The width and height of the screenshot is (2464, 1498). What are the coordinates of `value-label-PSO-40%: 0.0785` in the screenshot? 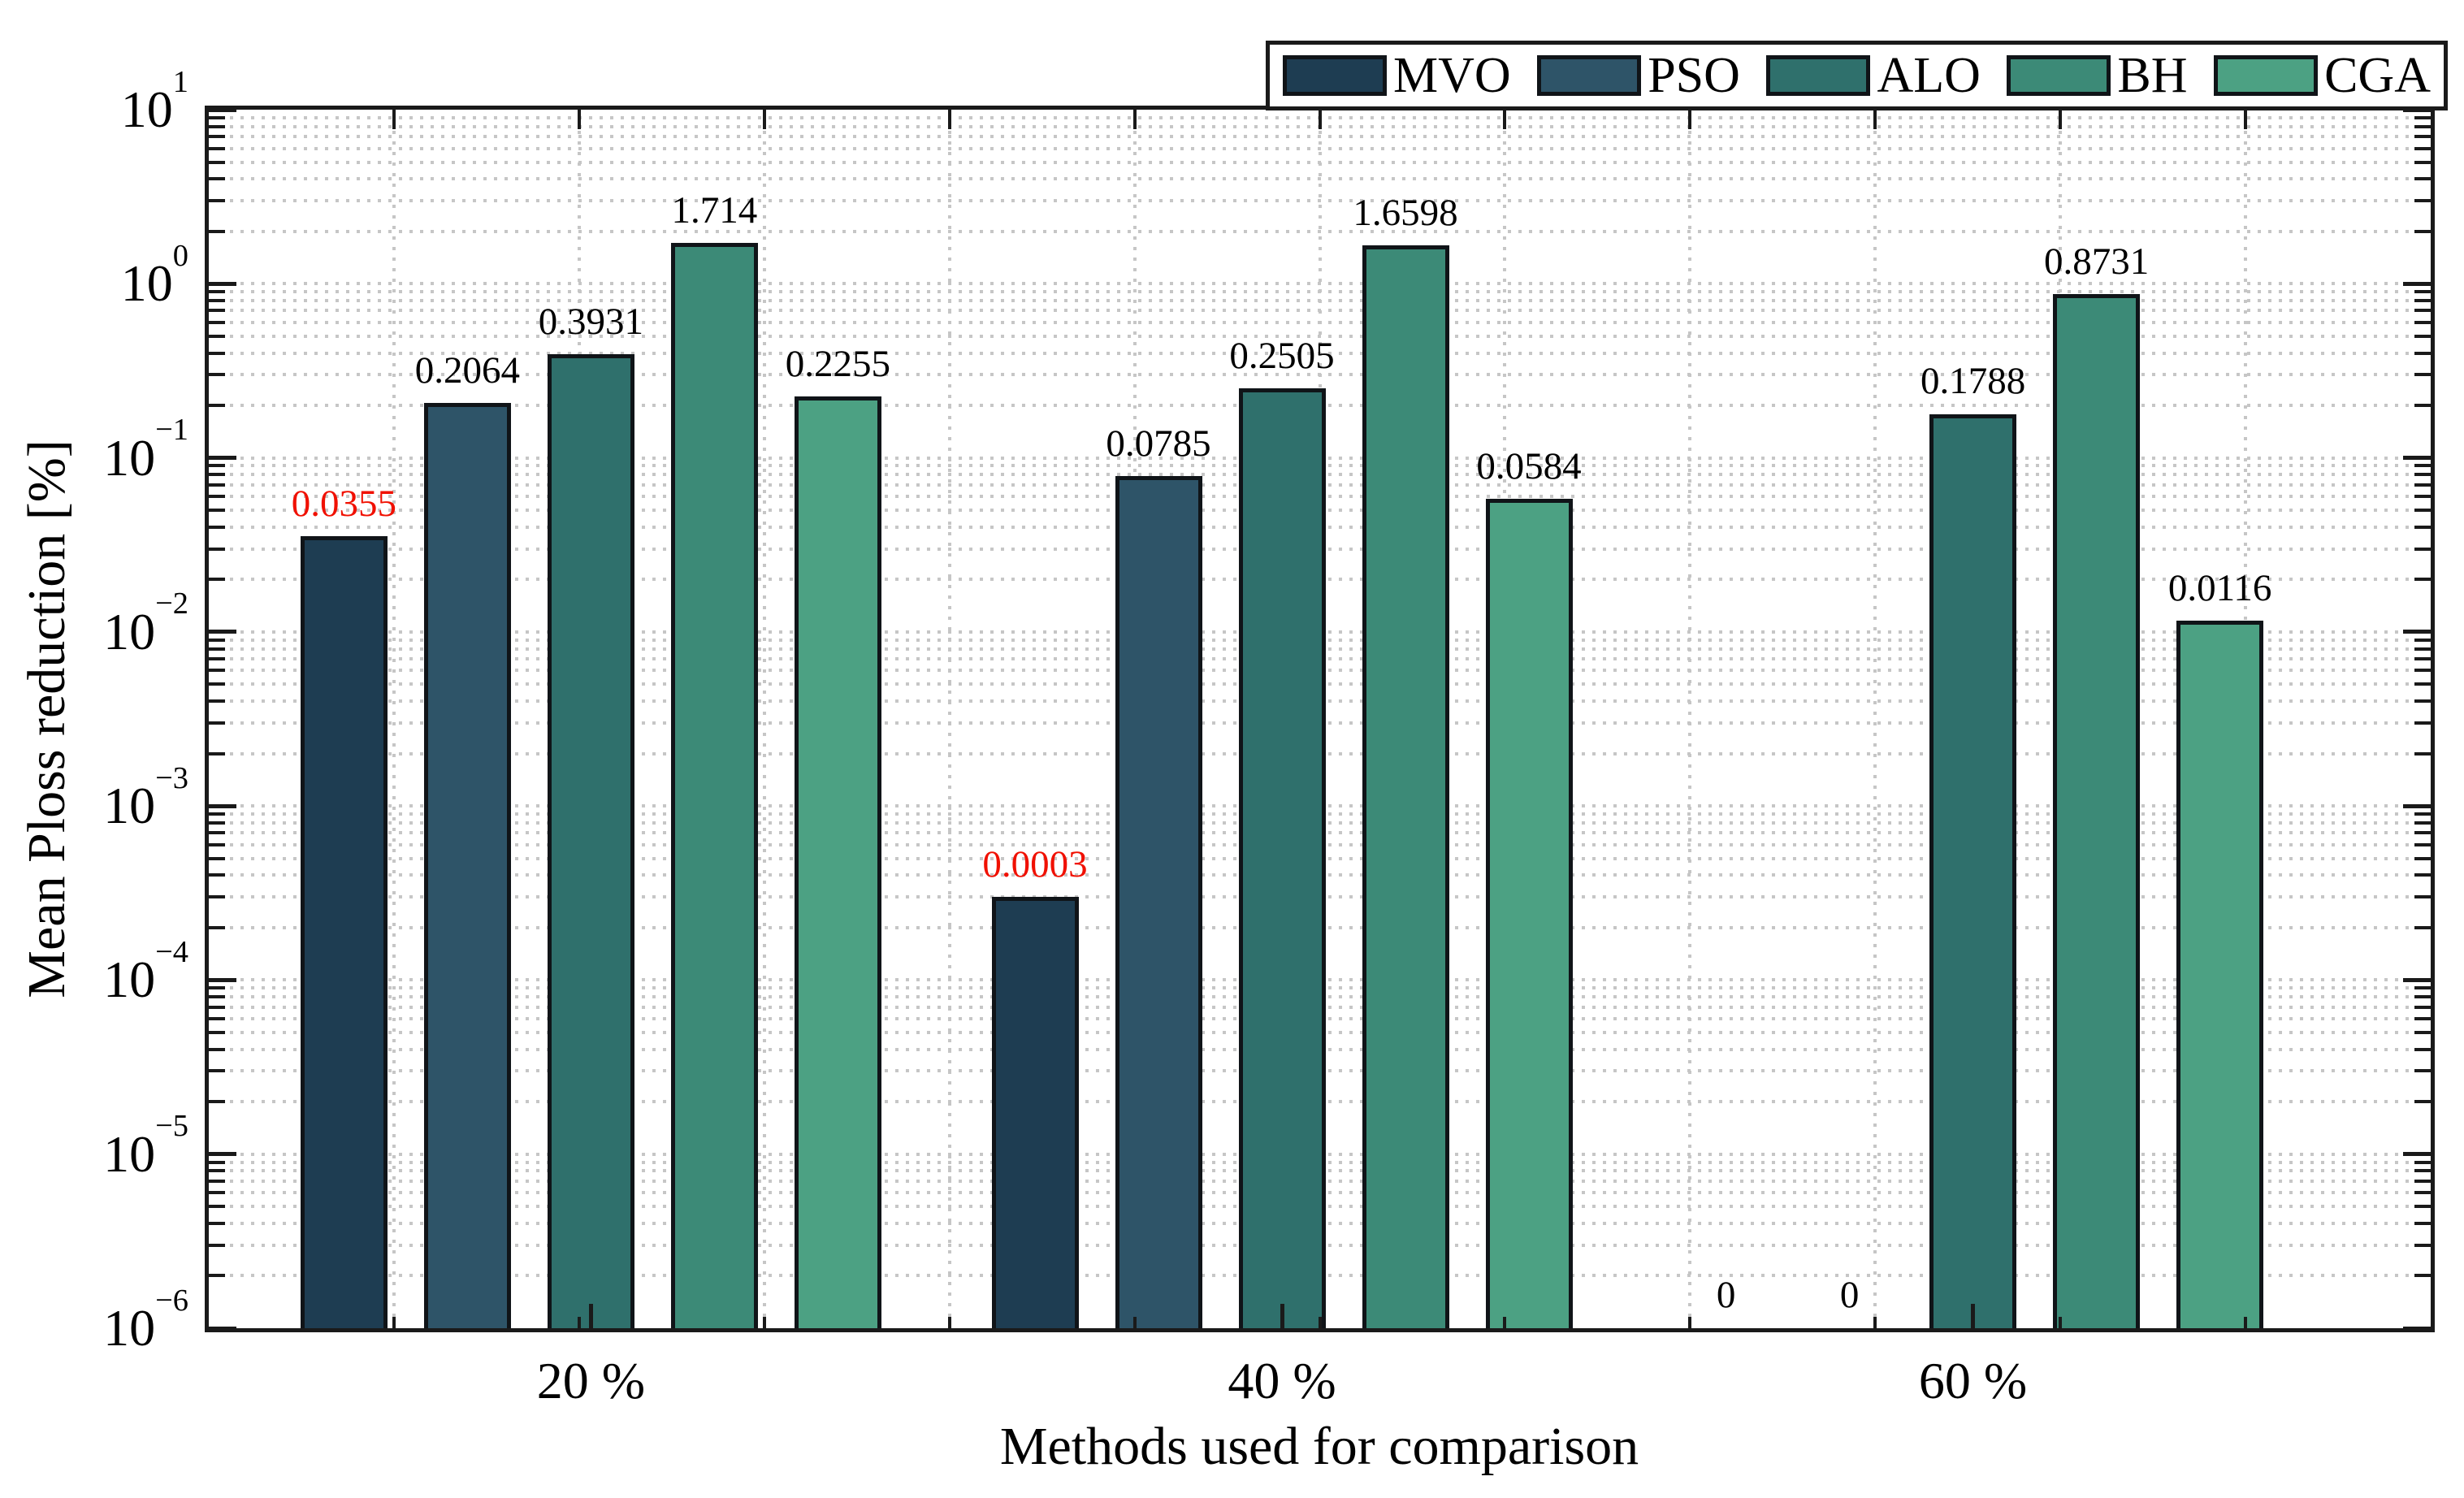 It's located at (1159, 443).